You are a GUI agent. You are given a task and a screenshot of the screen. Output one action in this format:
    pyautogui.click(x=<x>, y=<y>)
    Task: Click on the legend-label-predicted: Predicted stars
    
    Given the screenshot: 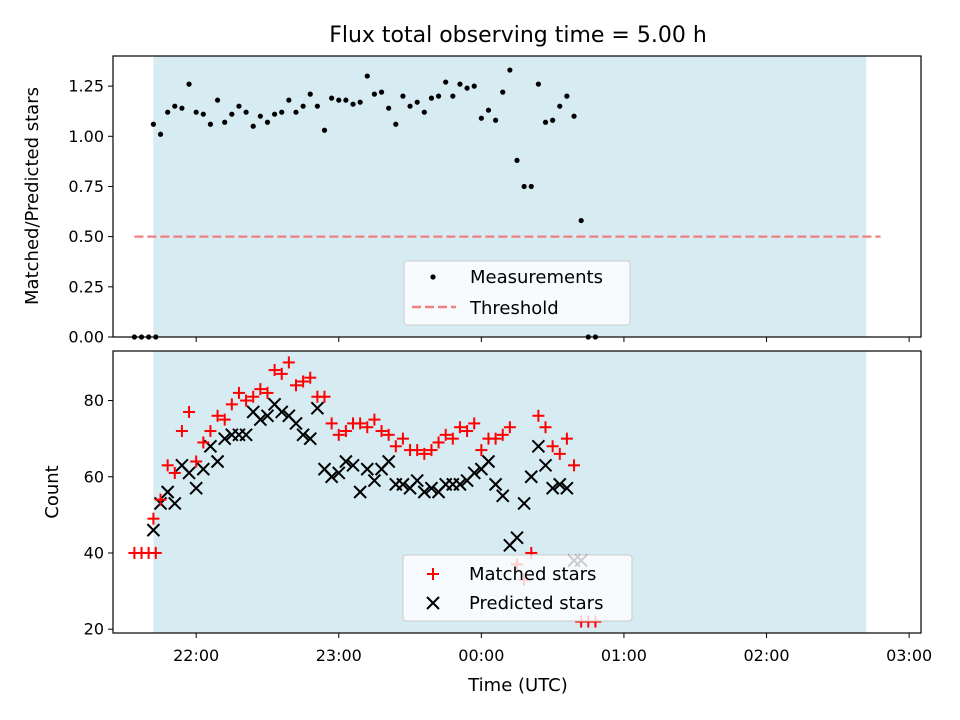 What is the action you would take?
    pyautogui.click(x=536, y=603)
    